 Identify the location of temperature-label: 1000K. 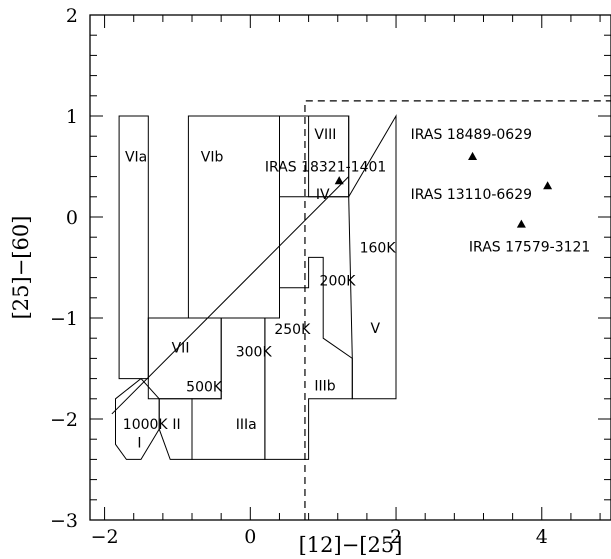
(146, 425).